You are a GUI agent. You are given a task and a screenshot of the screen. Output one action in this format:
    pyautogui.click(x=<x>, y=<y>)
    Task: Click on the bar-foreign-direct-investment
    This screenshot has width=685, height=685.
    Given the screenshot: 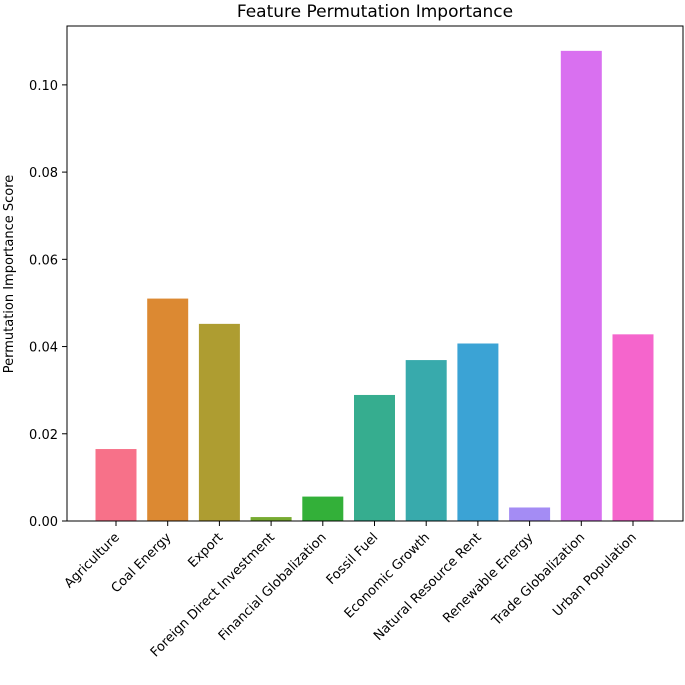 What is the action you would take?
    pyautogui.click(x=271, y=519)
    